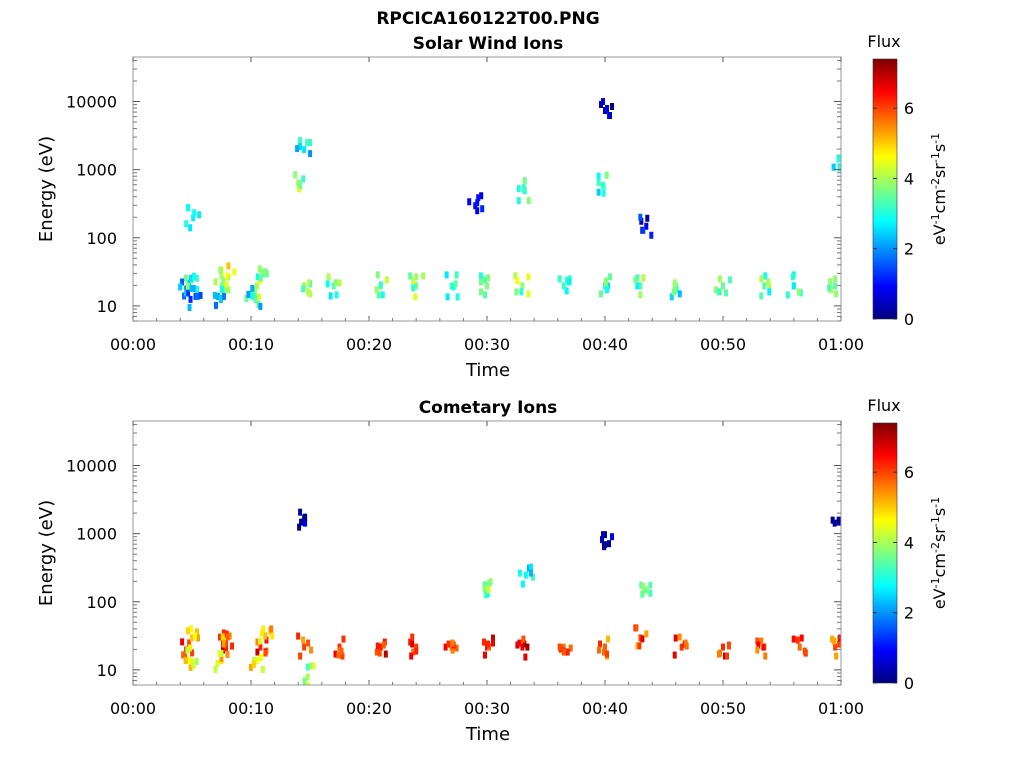  I want to click on colorbar-title: Flux, so click(883, 405).